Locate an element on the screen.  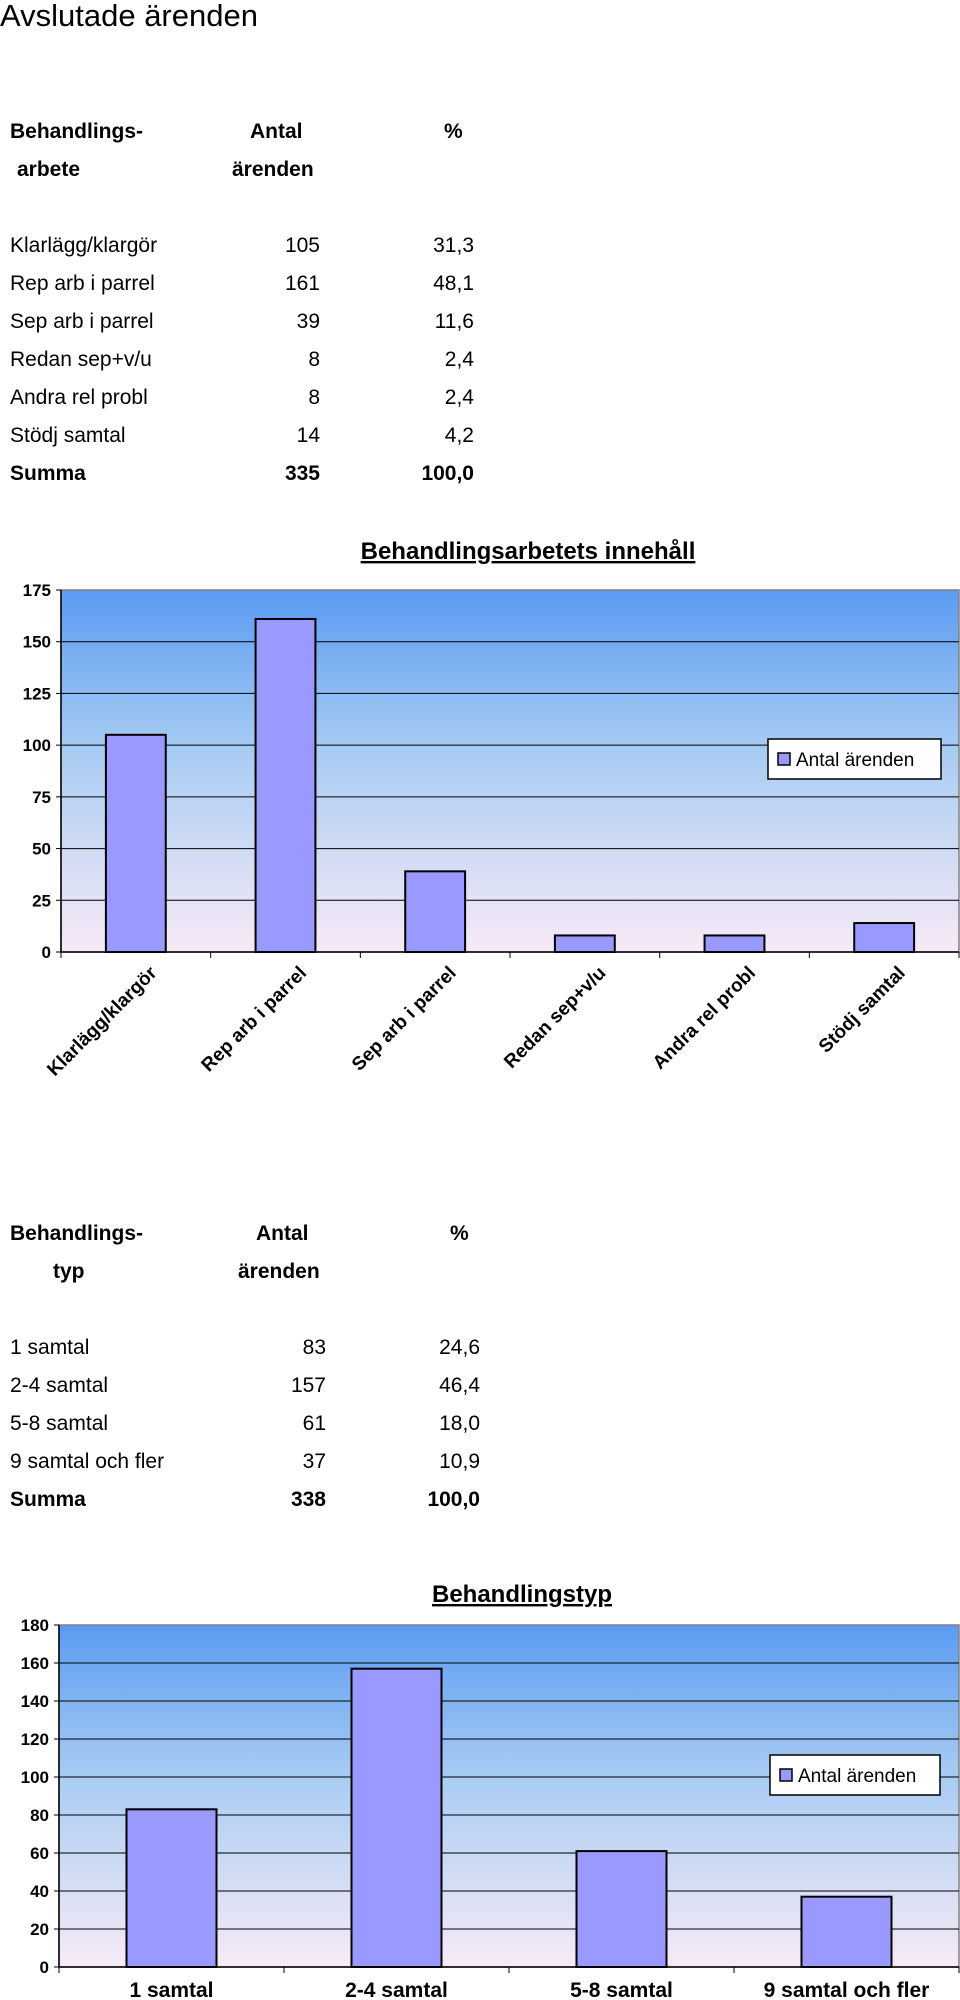
x-tick-label: 5-8 samtal is located at coordinates (621, 1989).